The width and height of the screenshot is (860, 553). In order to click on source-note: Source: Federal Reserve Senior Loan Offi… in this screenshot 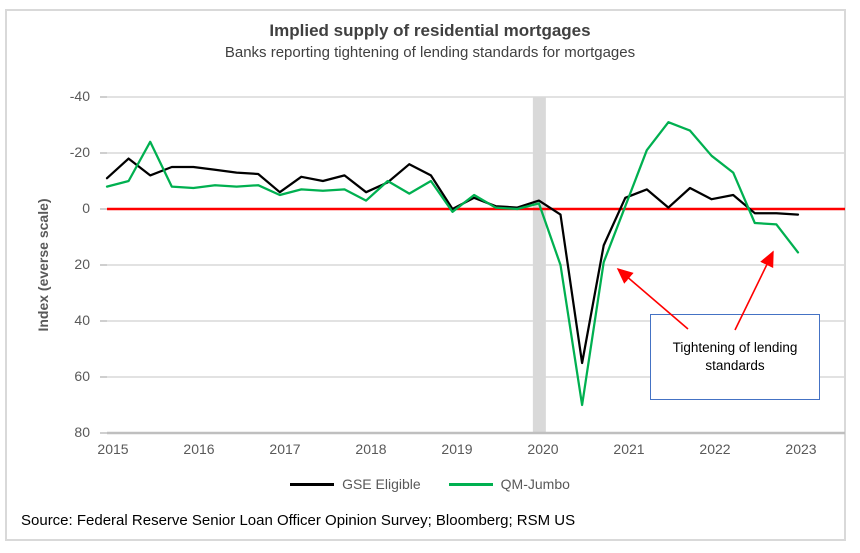, I will do `click(298, 520)`.